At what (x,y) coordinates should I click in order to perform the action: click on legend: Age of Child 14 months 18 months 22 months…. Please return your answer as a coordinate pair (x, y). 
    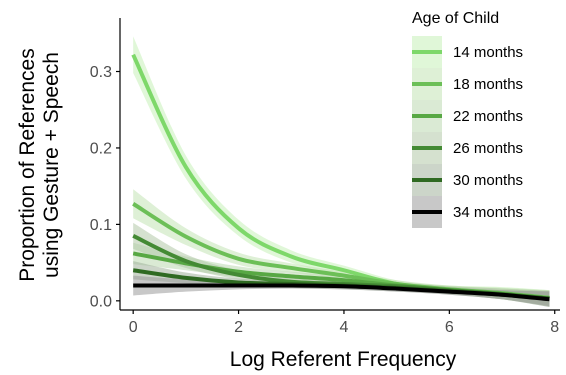
    Looking at the image, I should click on (467, 119).